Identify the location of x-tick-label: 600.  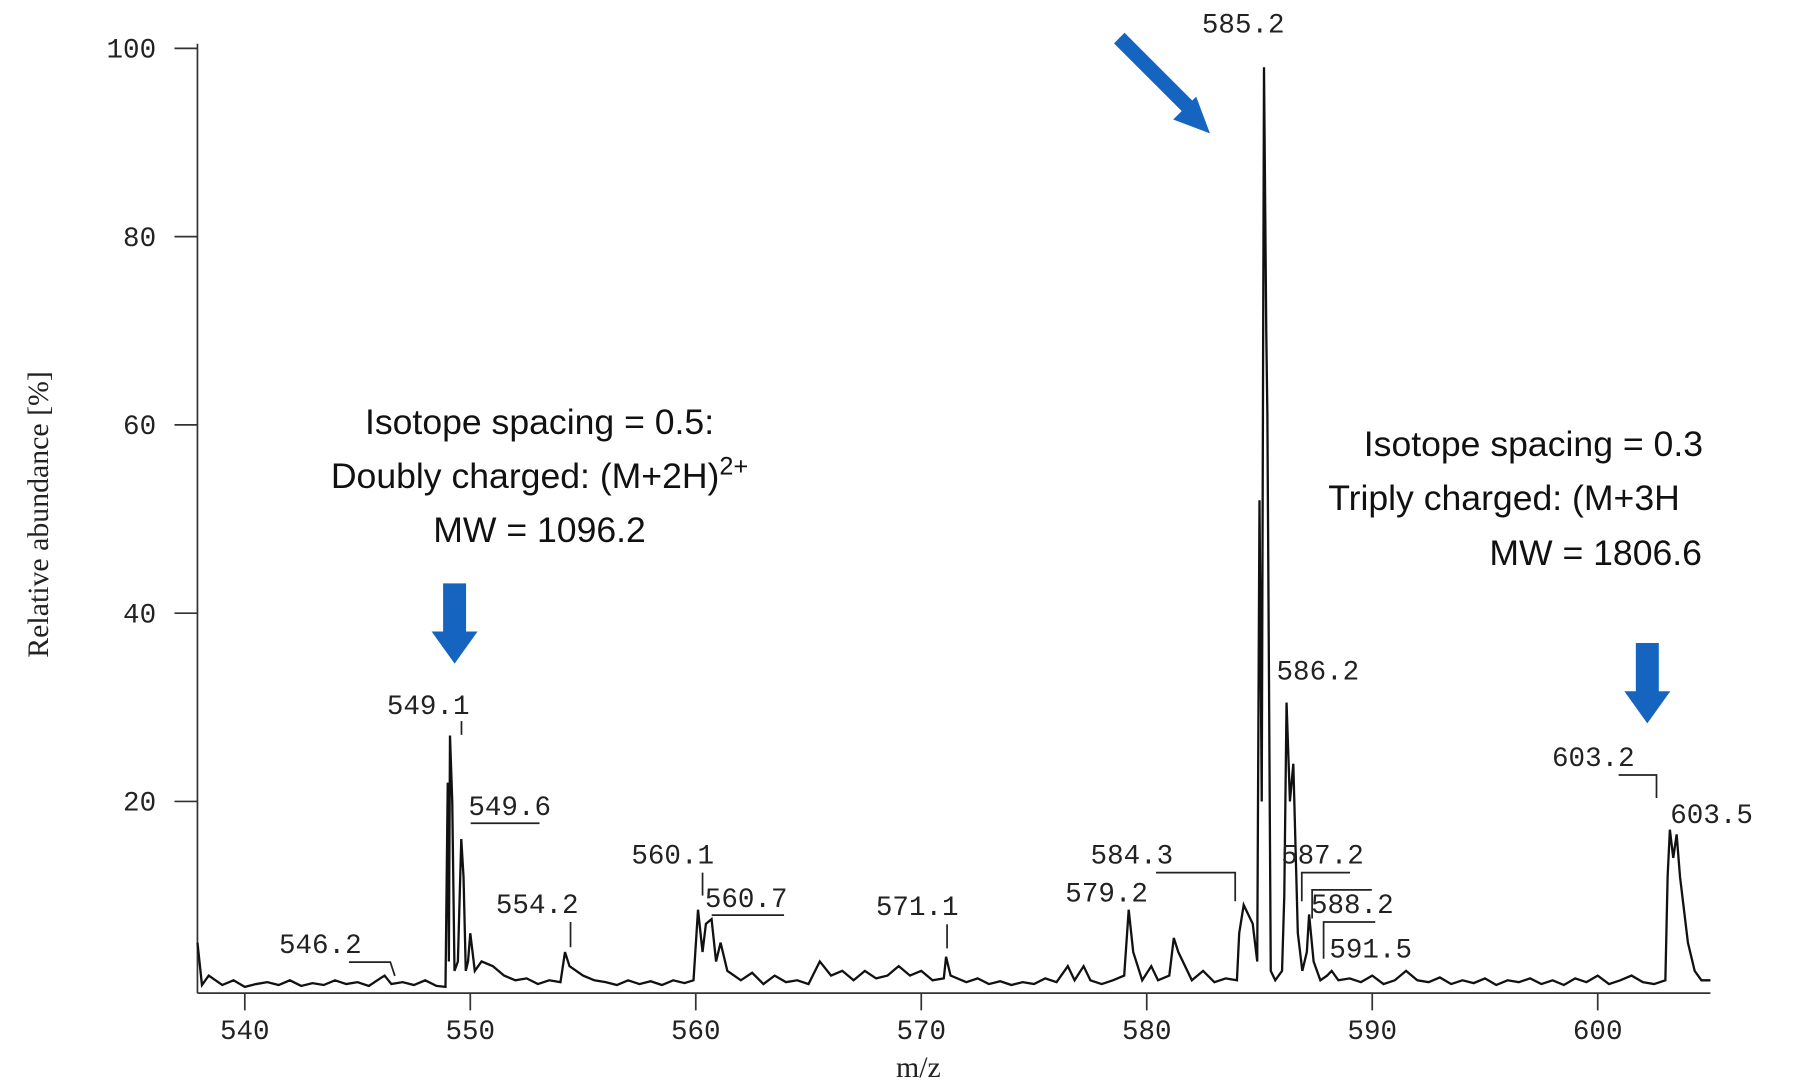
(1598, 1032).